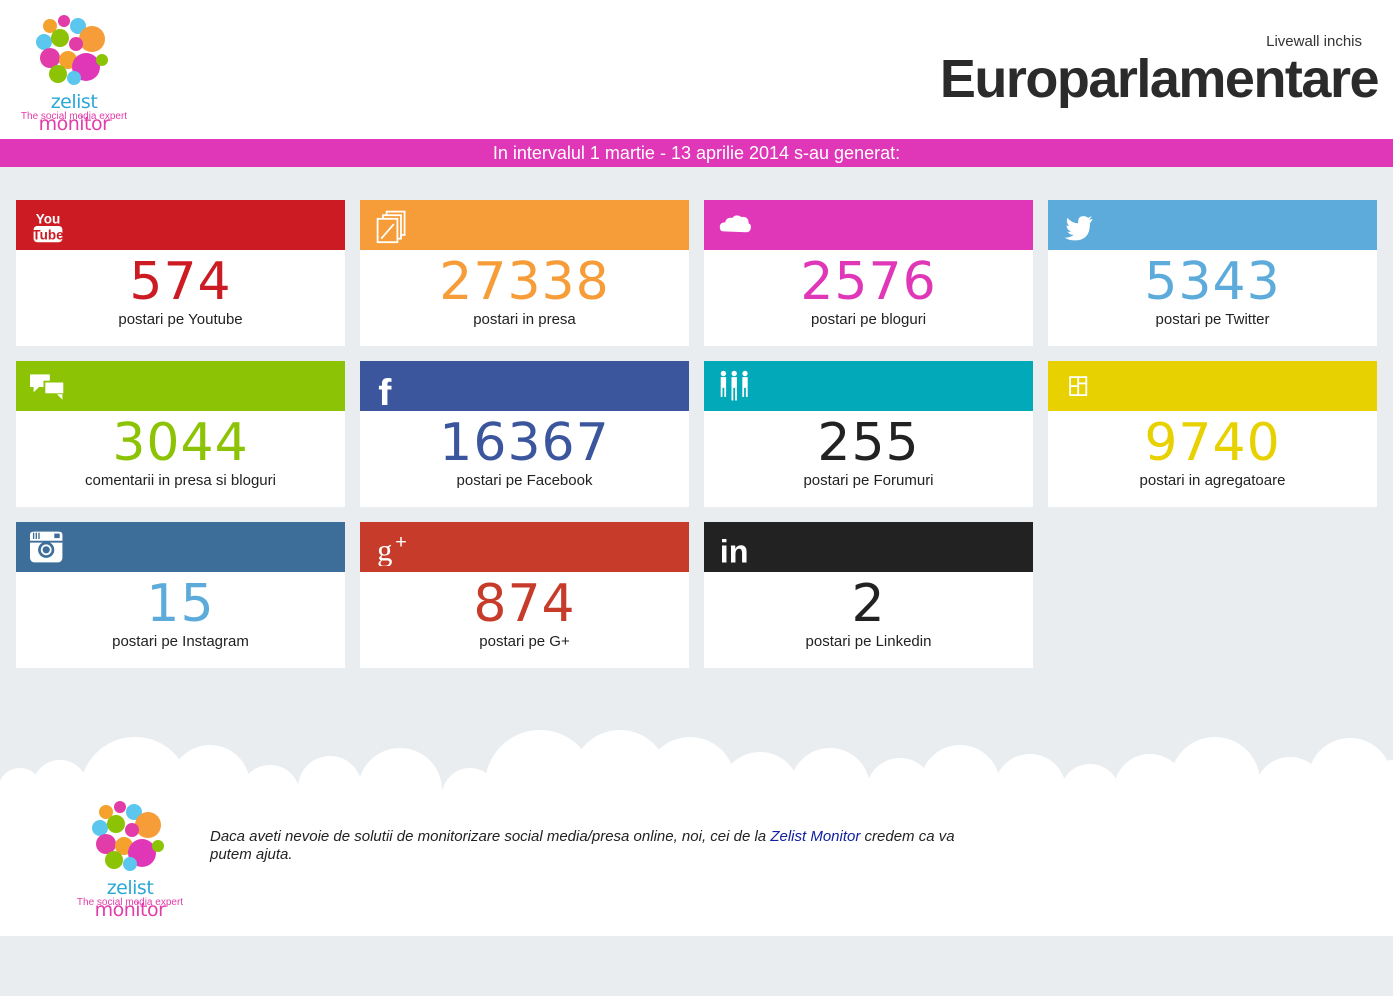 Image resolution: width=1393 pixels, height=996 pixels. What do you see at coordinates (524, 443) in the screenshot?
I see `facebook-count: 16367` at bounding box center [524, 443].